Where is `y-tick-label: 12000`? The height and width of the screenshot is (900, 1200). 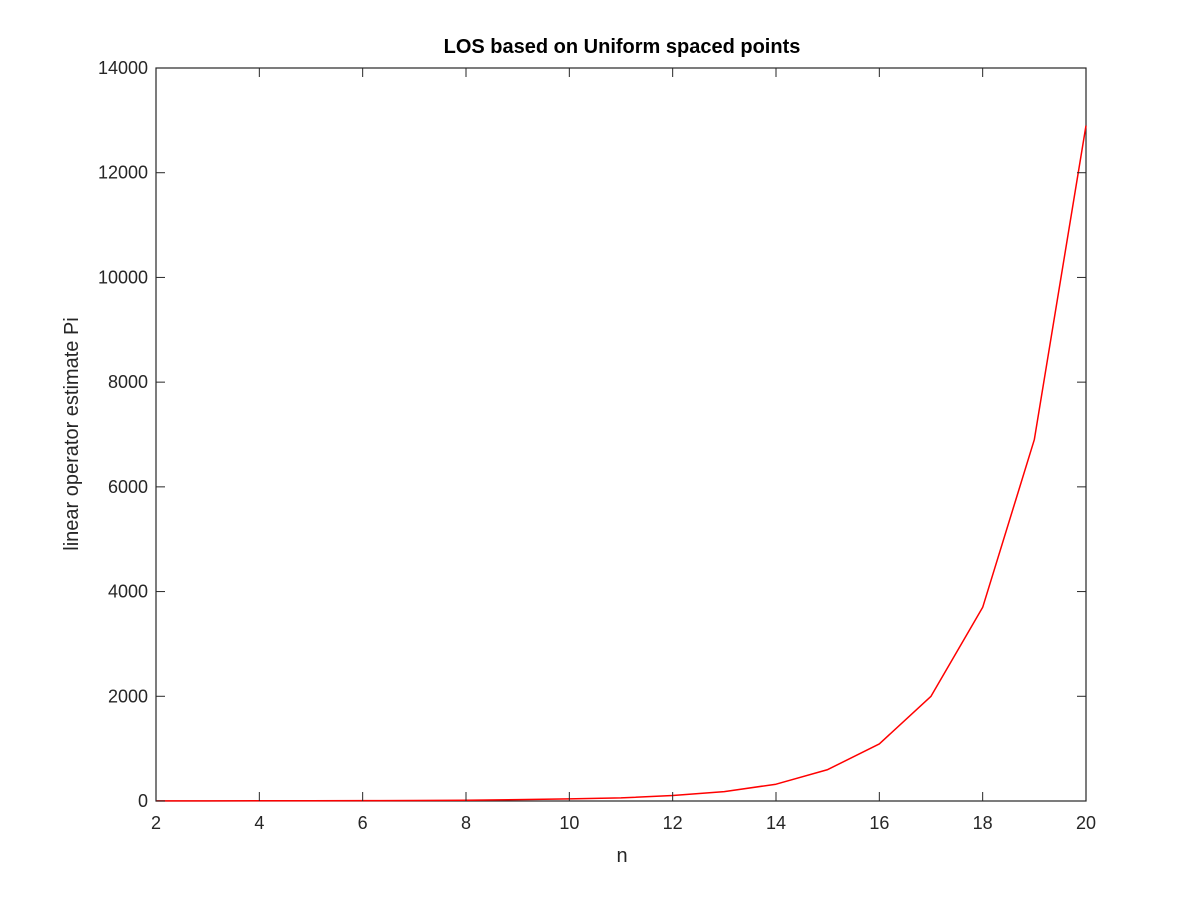 y-tick-label: 12000 is located at coordinates (123, 173).